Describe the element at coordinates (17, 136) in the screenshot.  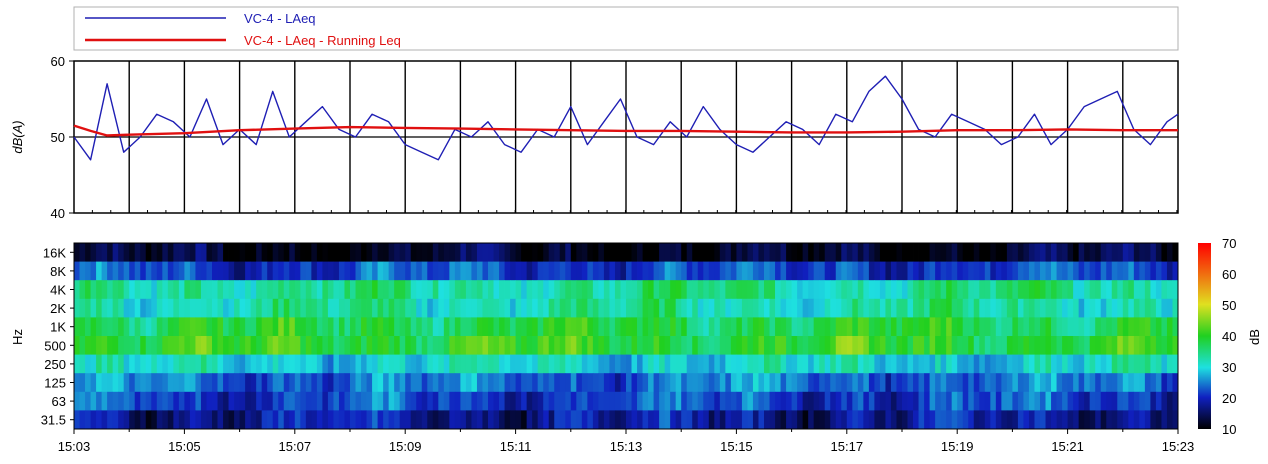
I see `top-y-axis-label: dB(A)` at that location.